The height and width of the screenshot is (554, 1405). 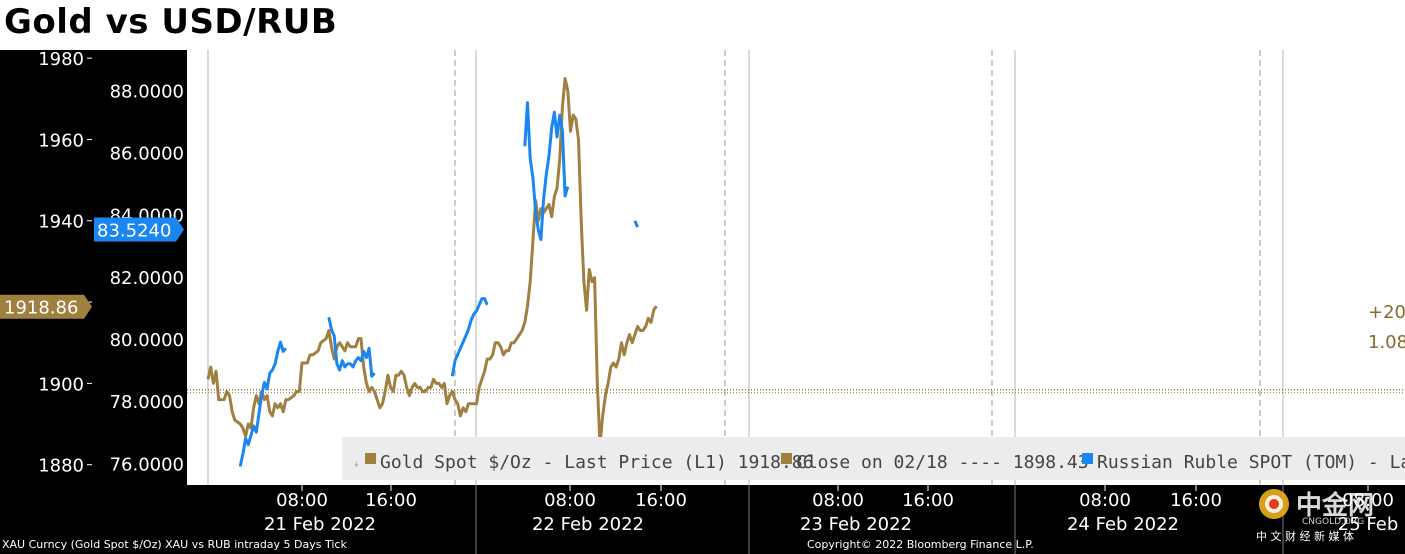 What do you see at coordinates (61, 140) in the screenshot?
I see `left-tick-label: 1960` at bounding box center [61, 140].